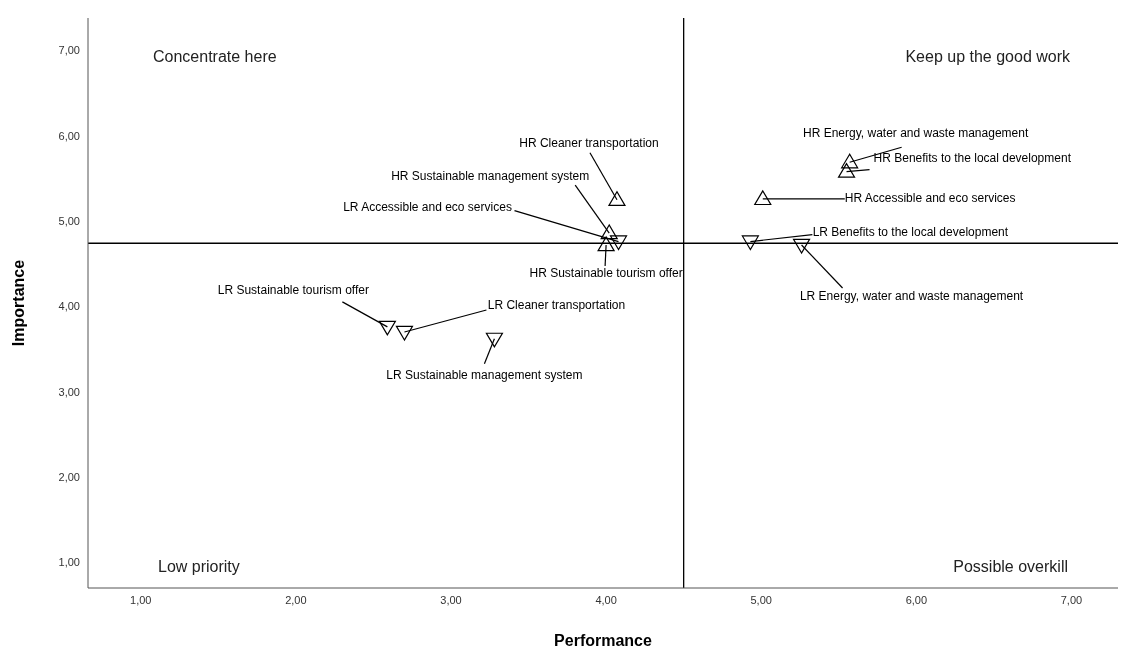  What do you see at coordinates (199, 567) in the screenshot?
I see `annotation: Low priority` at bounding box center [199, 567].